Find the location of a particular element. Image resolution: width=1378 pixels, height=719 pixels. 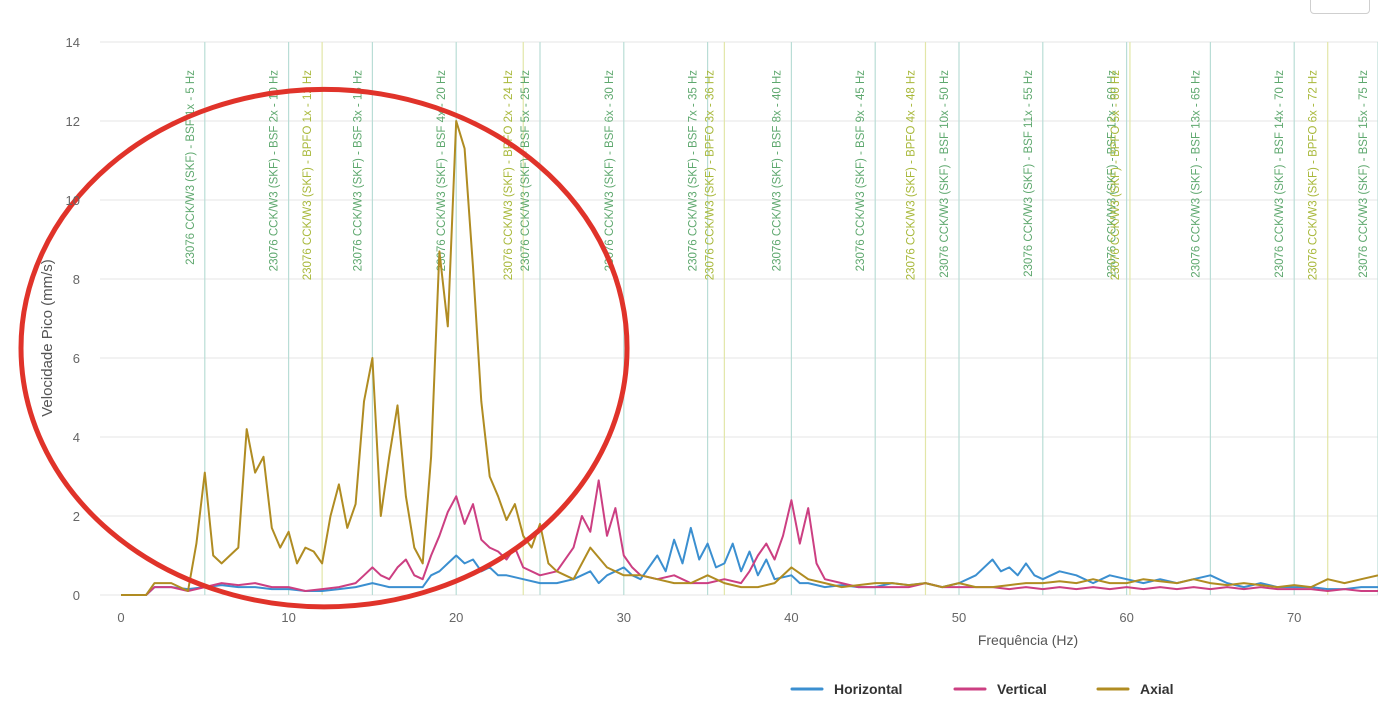

marker-label: 23076 CCK/W3 (SKF) - BPFO 3x - 36 Hz is located at coordinates (710, 175).